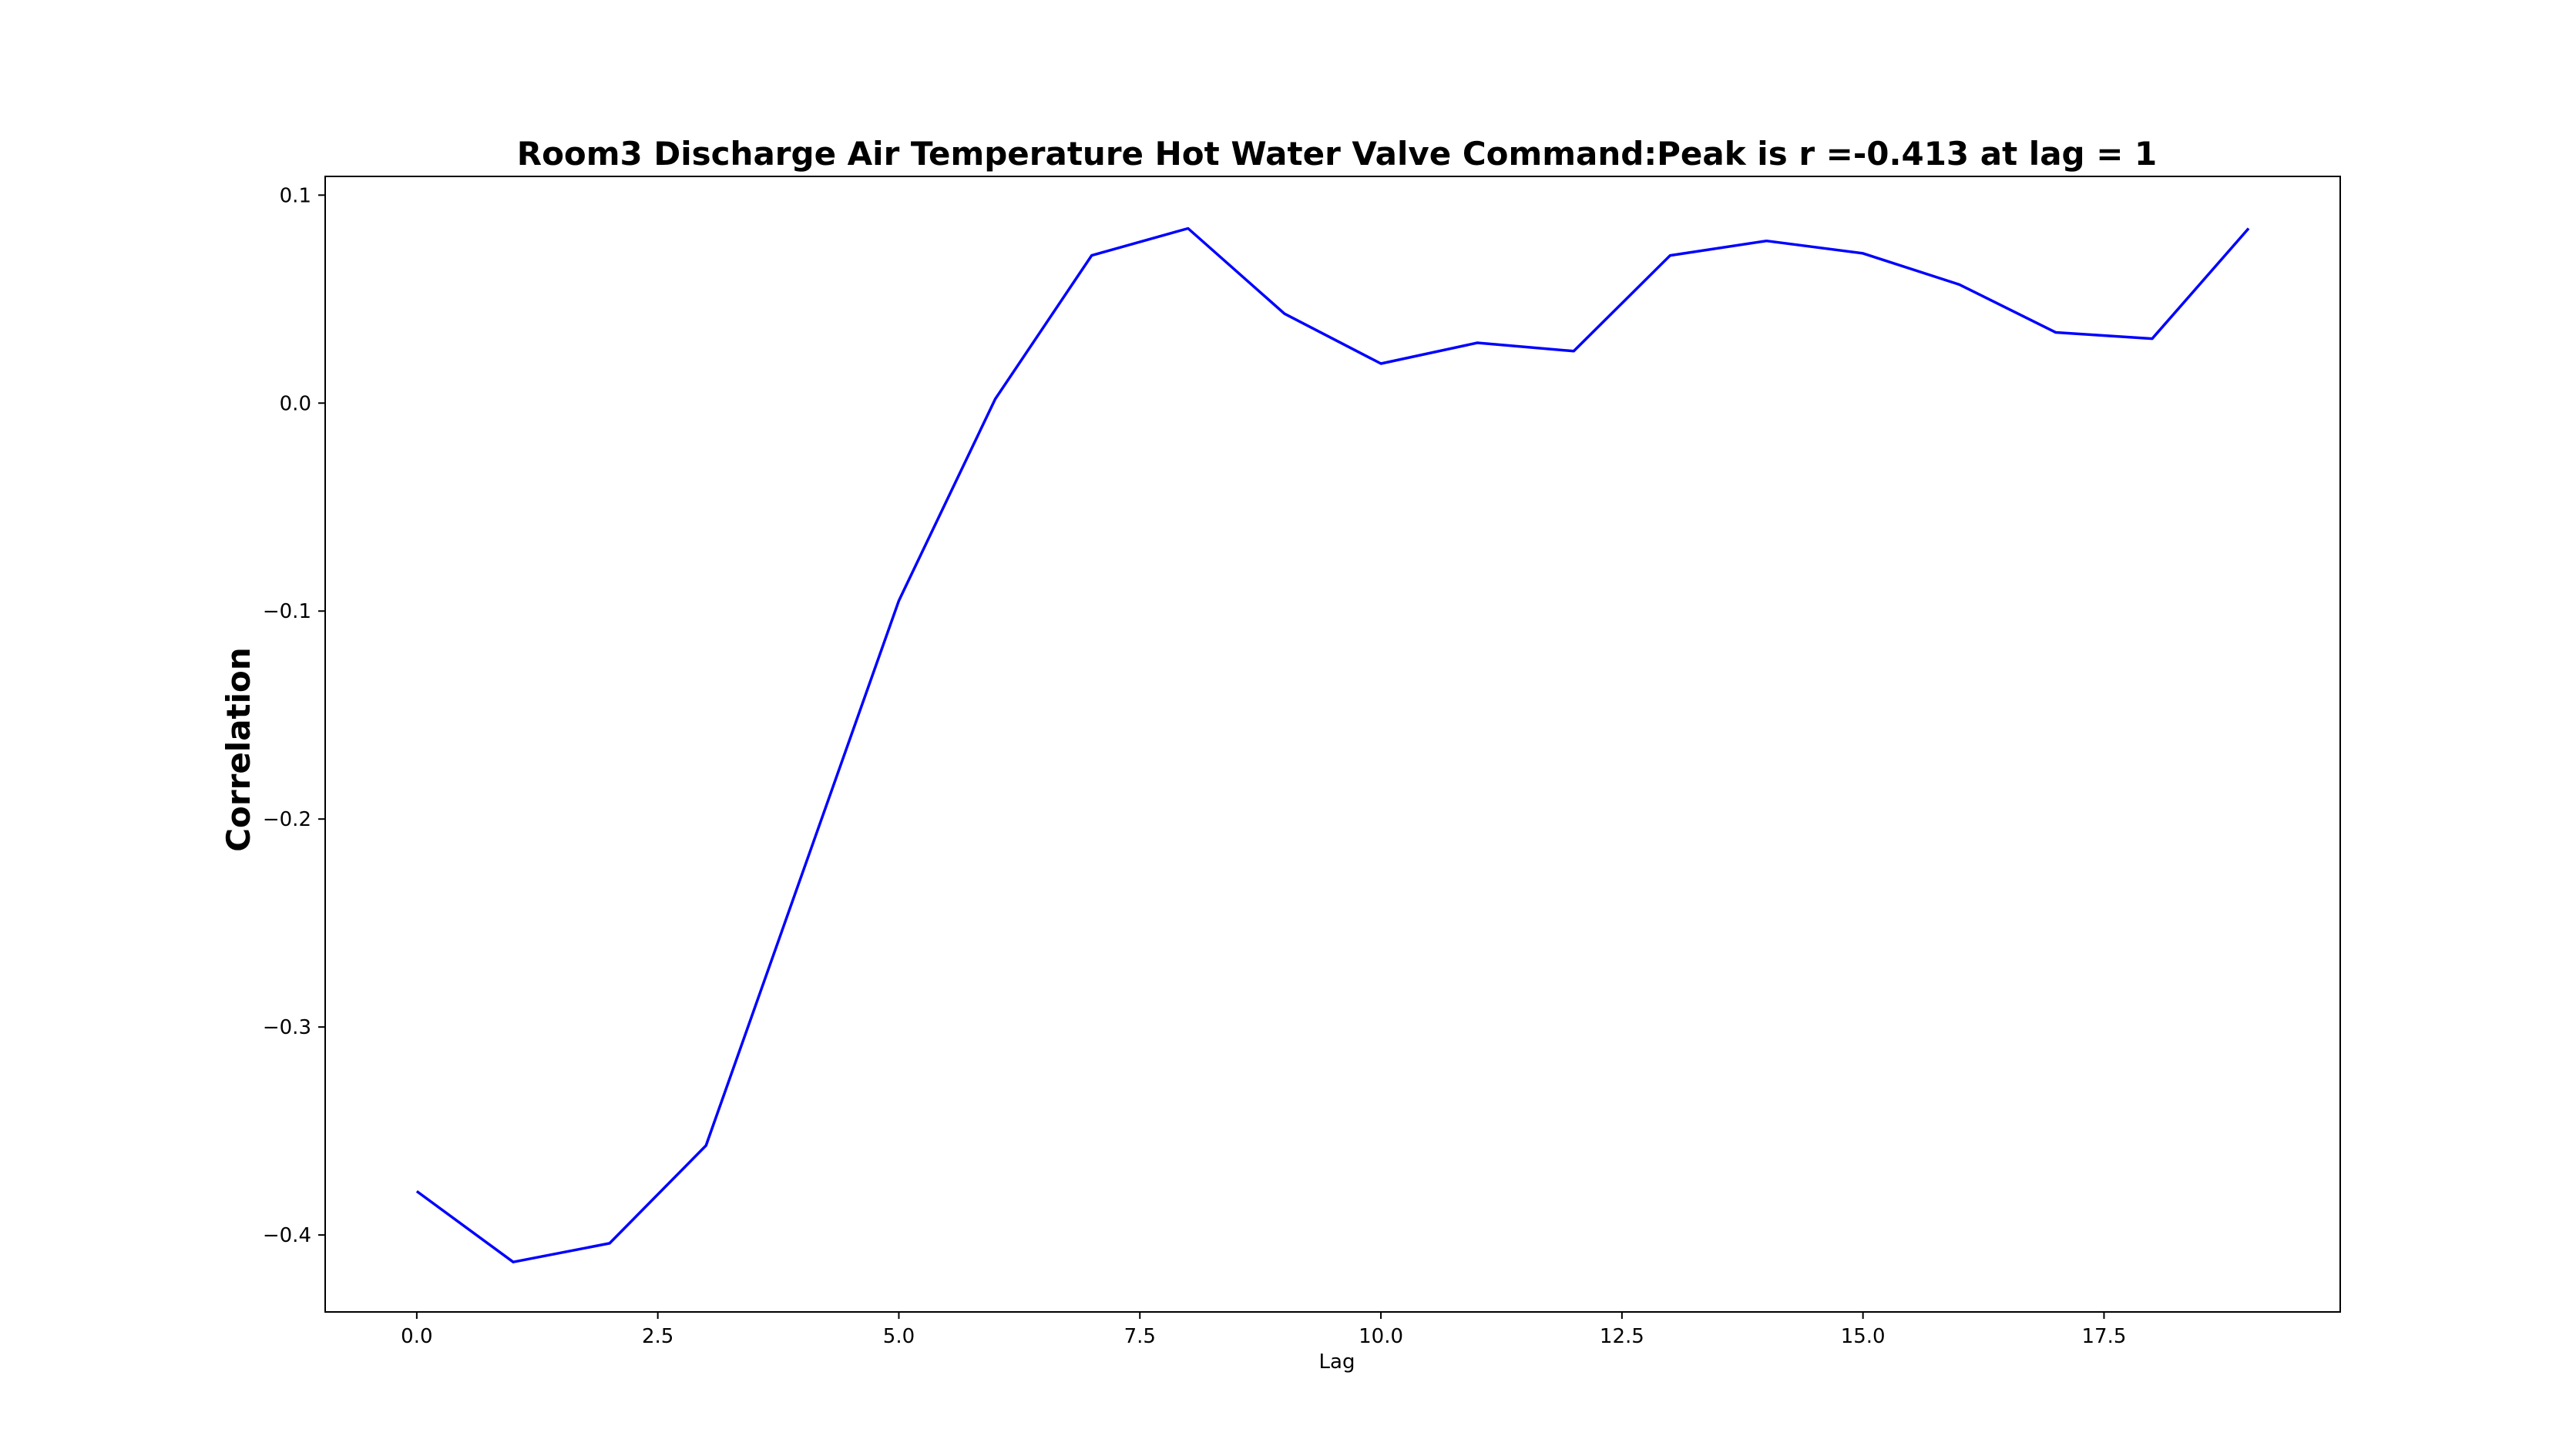  I want to click on y-axis-label: Correlation, so click(238, 750).